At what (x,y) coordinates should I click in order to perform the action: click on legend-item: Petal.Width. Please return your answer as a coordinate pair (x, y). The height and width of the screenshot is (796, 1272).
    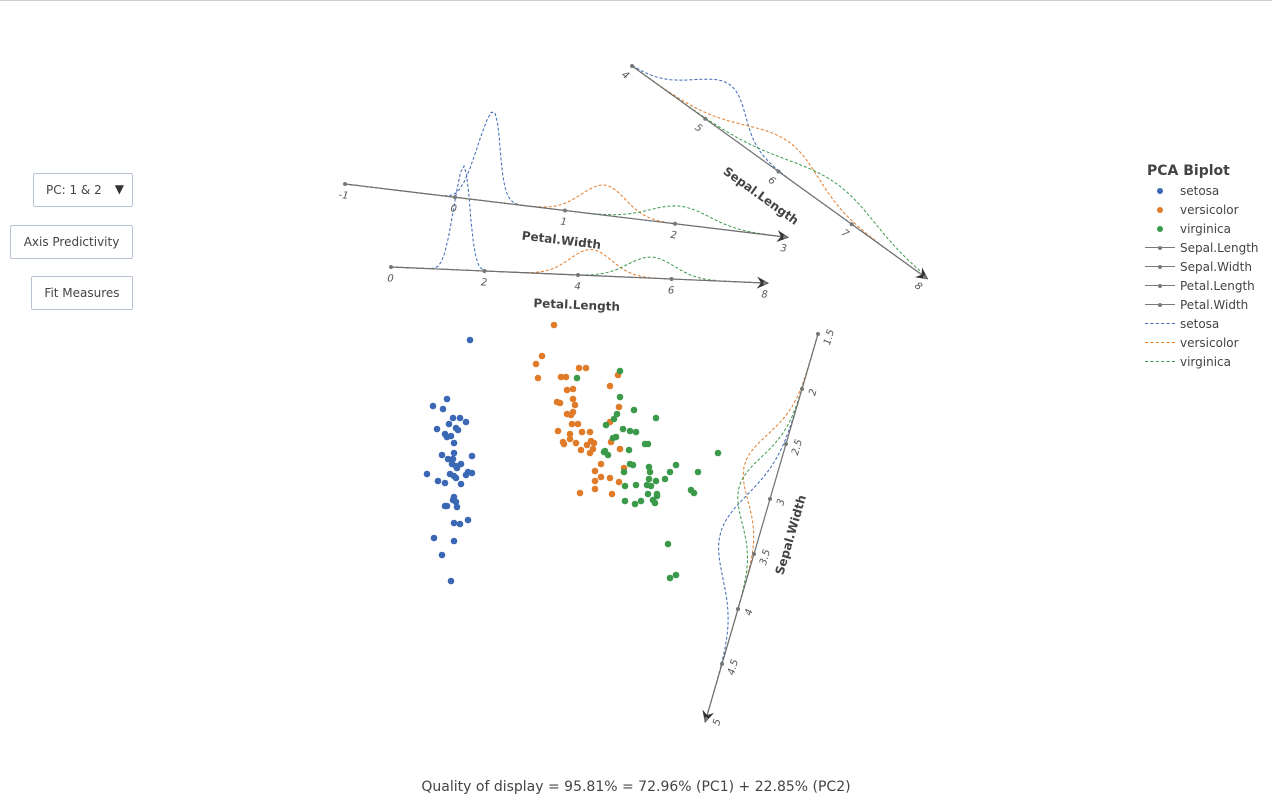
    Looking at the image, I should click on (1202, 304).